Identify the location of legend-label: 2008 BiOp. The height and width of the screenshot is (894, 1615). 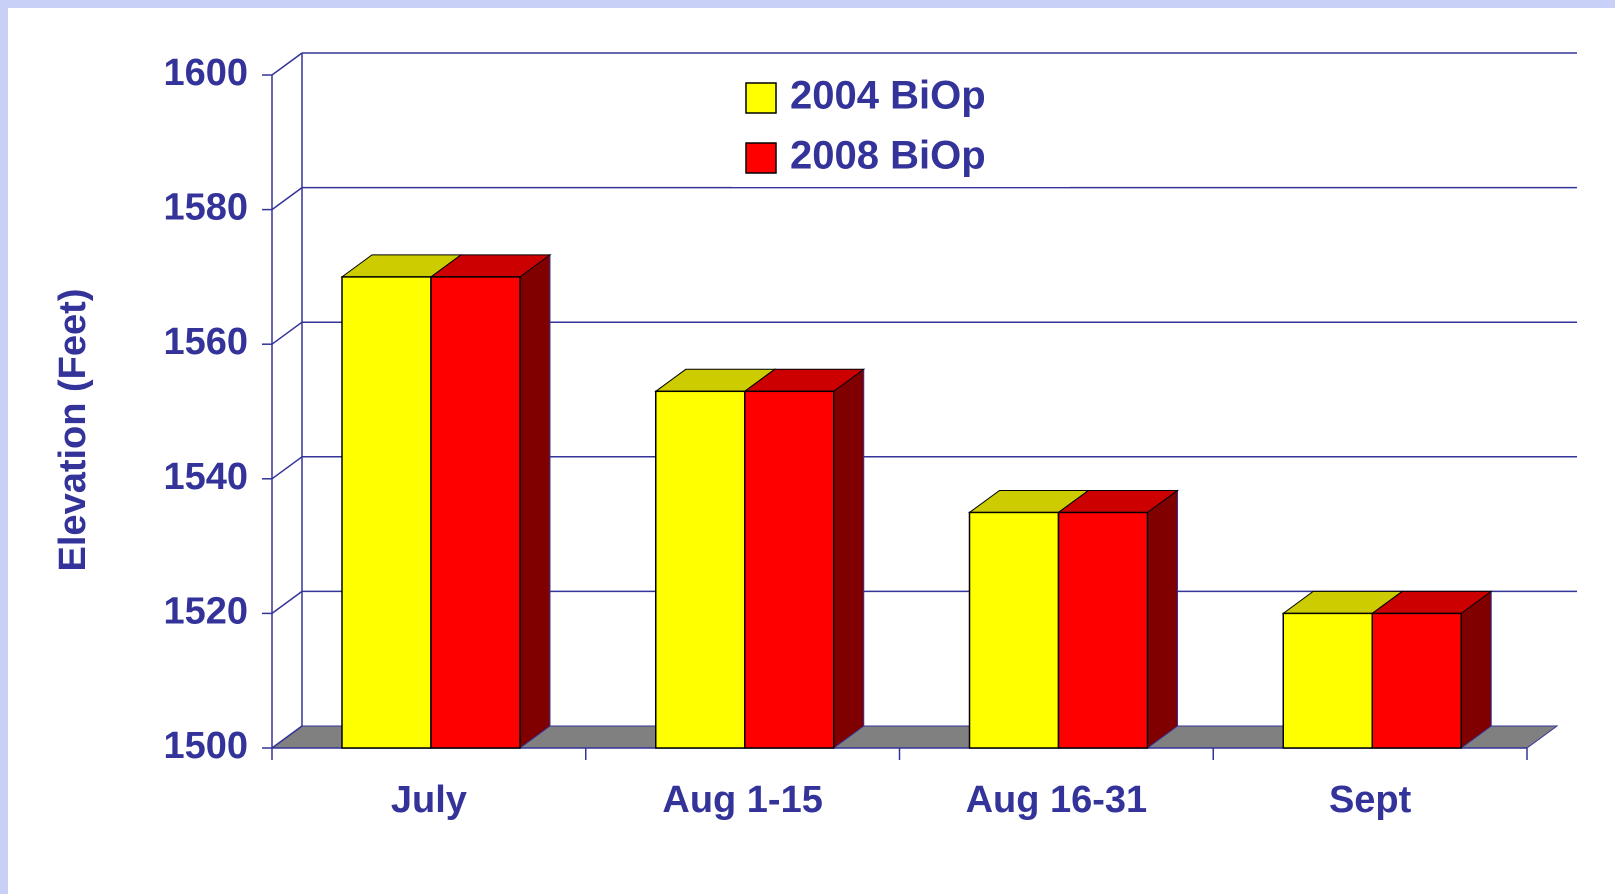
(888, 156).